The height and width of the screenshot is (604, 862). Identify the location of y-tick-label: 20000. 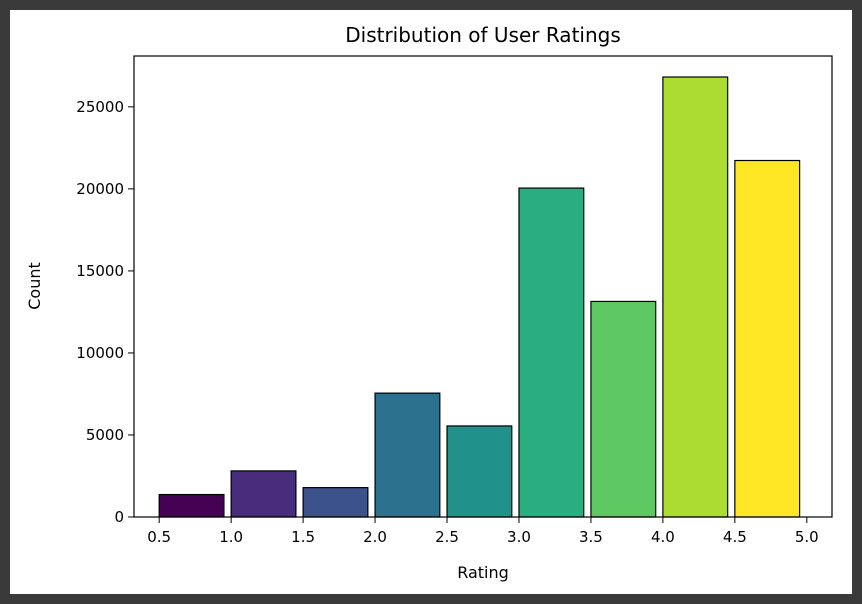
(100, 189).